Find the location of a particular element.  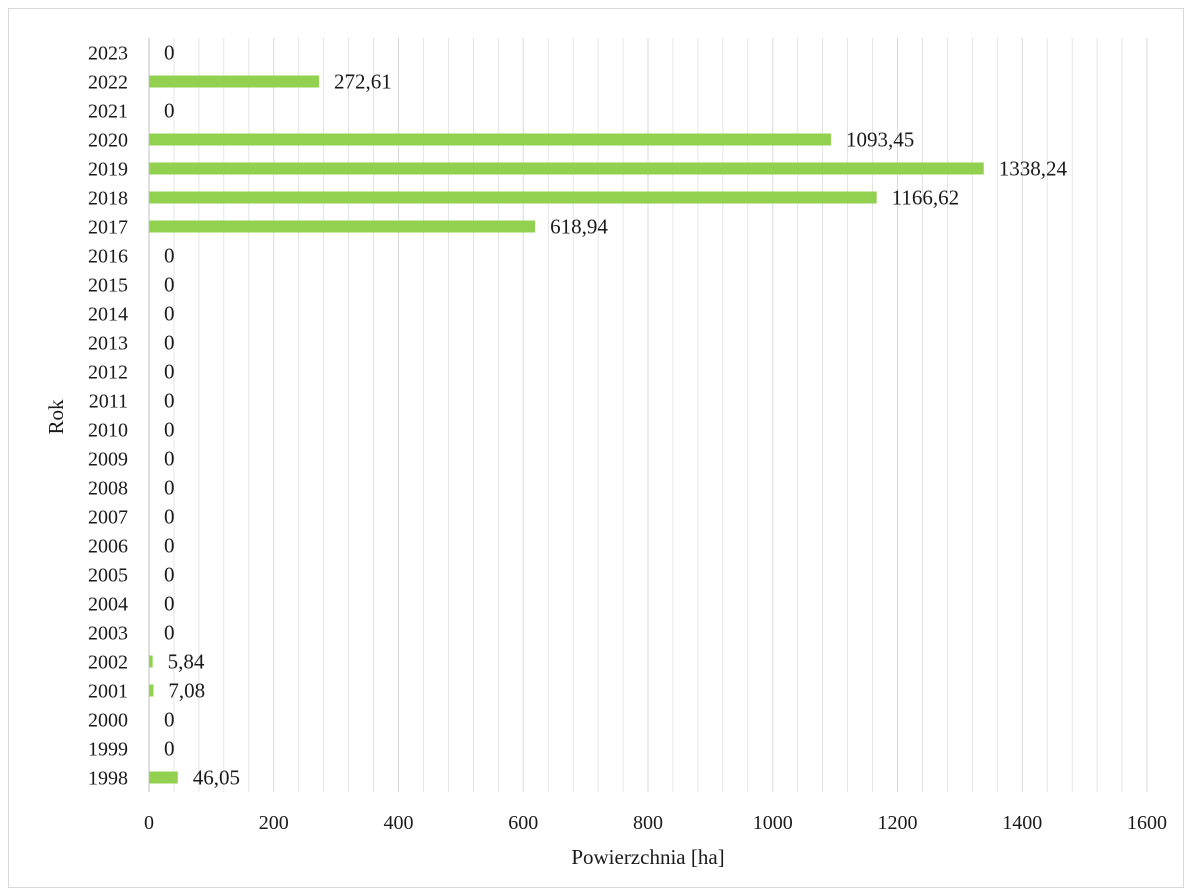

y-tick-label: 2009 is located at coordinates (108, 460).